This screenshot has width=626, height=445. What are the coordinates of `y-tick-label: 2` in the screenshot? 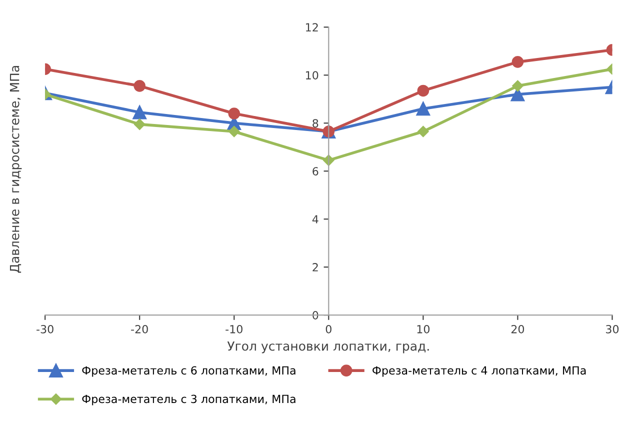 It's located at (315, 267).